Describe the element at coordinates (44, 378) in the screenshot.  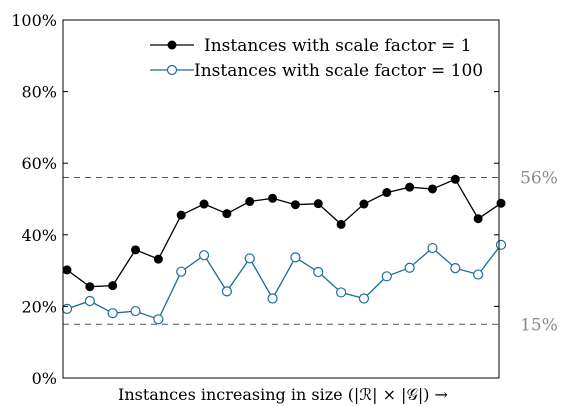
I see `y-tick-label: 0%` at that location.